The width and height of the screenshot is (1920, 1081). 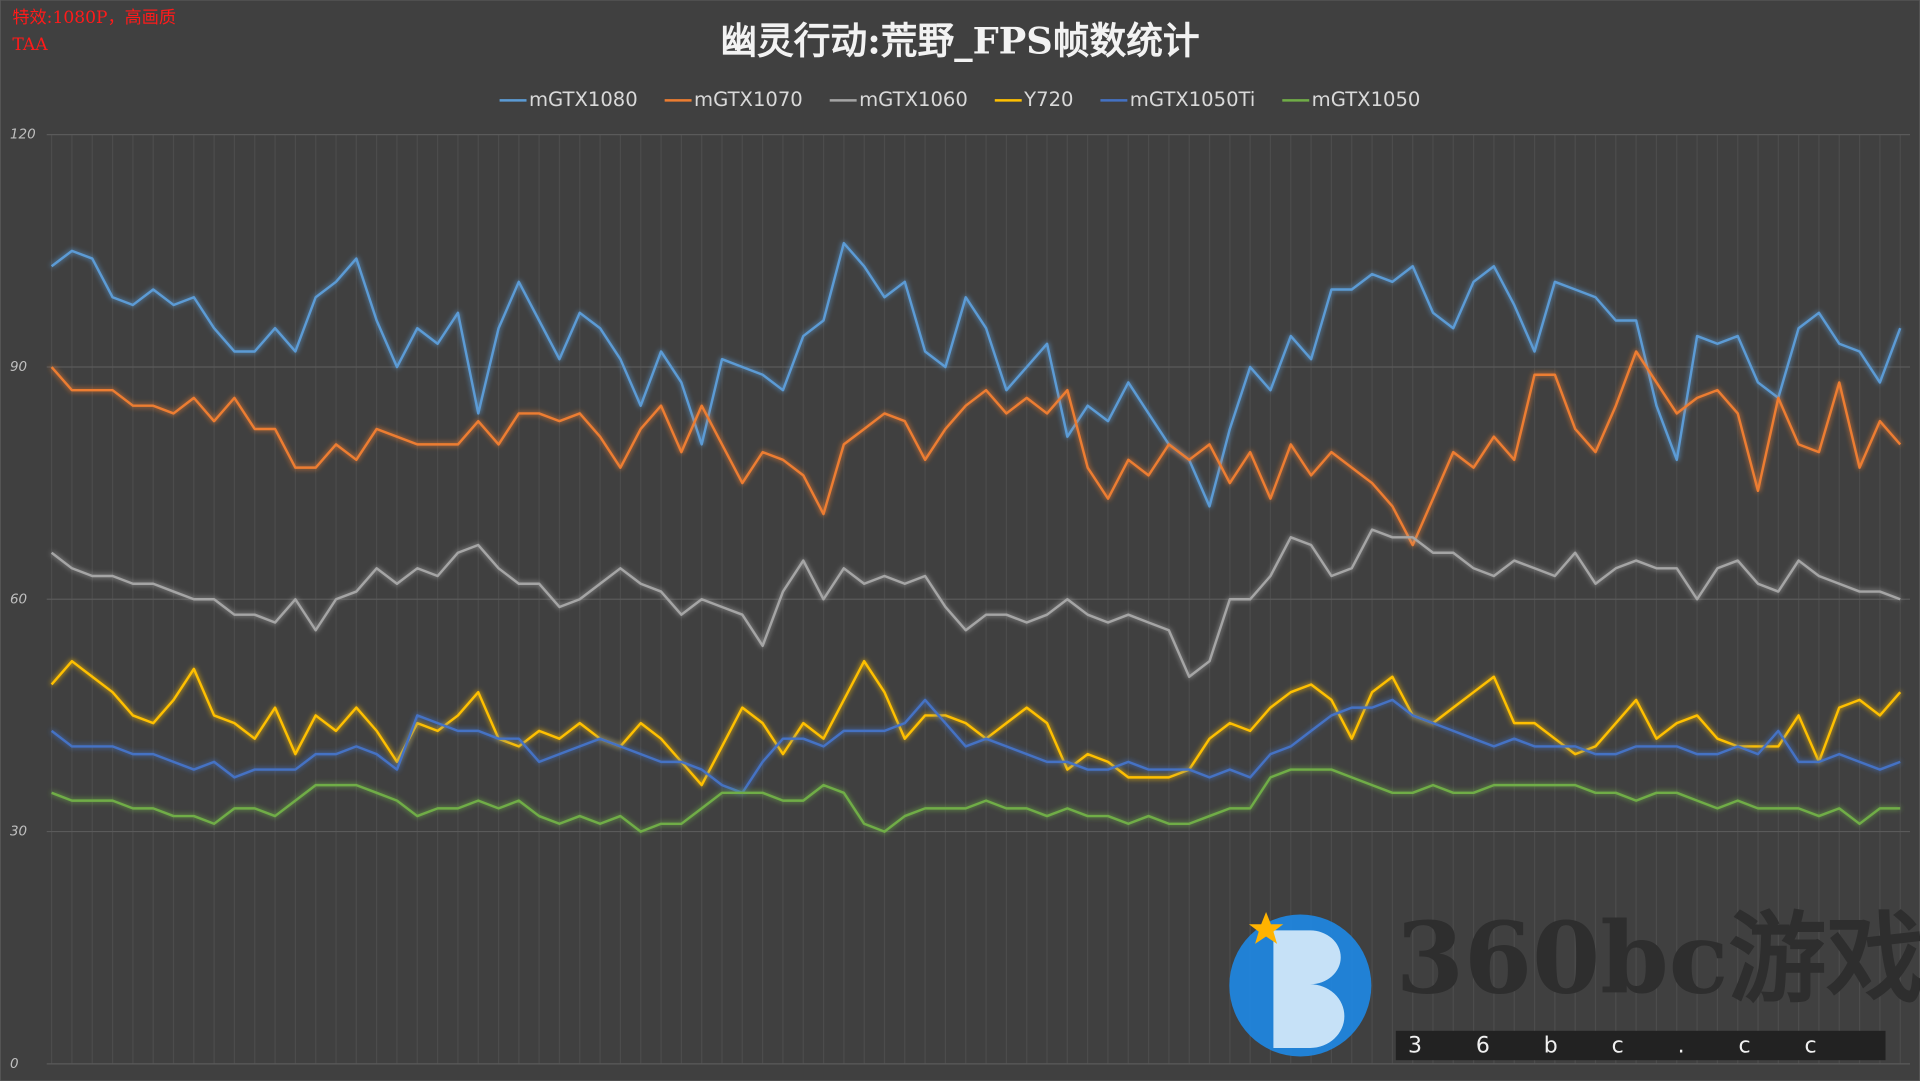 What do you see at coordinates (18, 367) in the screenshot?
I see `y-tick-label: 90` at bounding box center [18, 367].